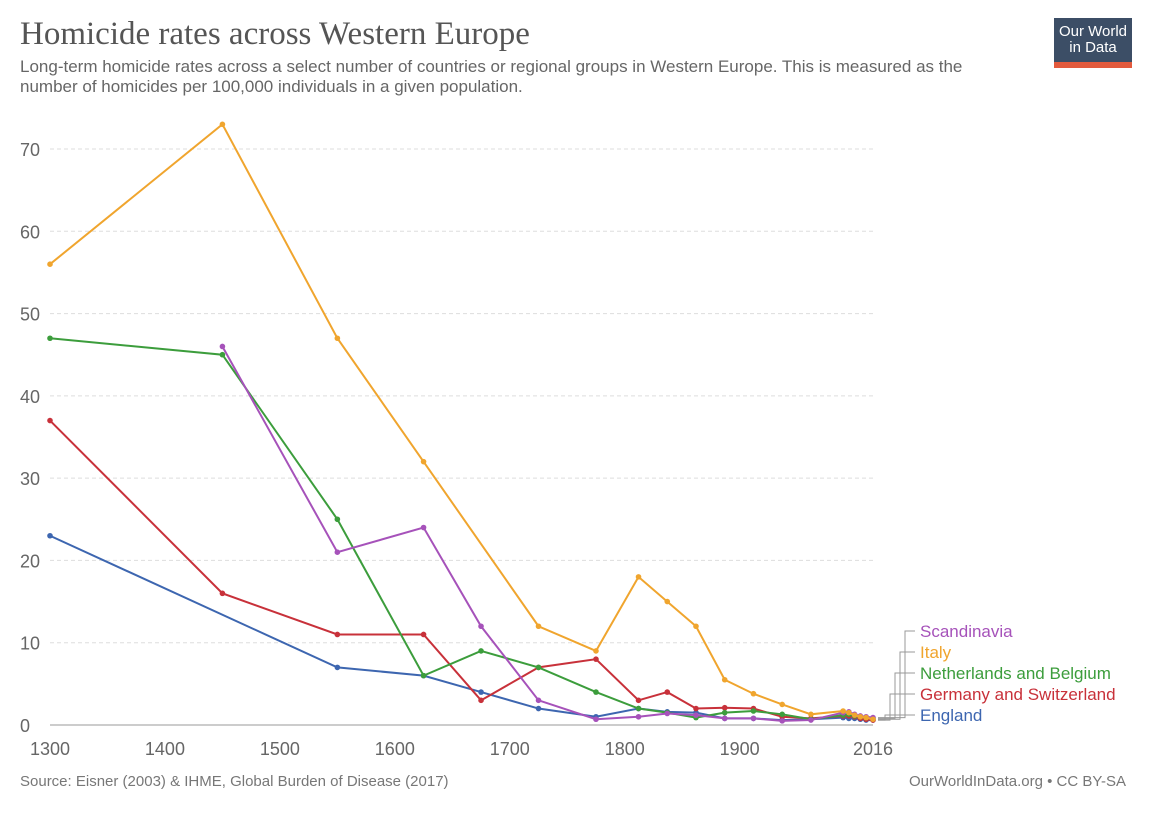 This screenshot has height=813, width=1152. What do you see at coordinates (165, 749) in the screenshot?
I see `x-tick-label: 1400` at bounding box center [165, 749].